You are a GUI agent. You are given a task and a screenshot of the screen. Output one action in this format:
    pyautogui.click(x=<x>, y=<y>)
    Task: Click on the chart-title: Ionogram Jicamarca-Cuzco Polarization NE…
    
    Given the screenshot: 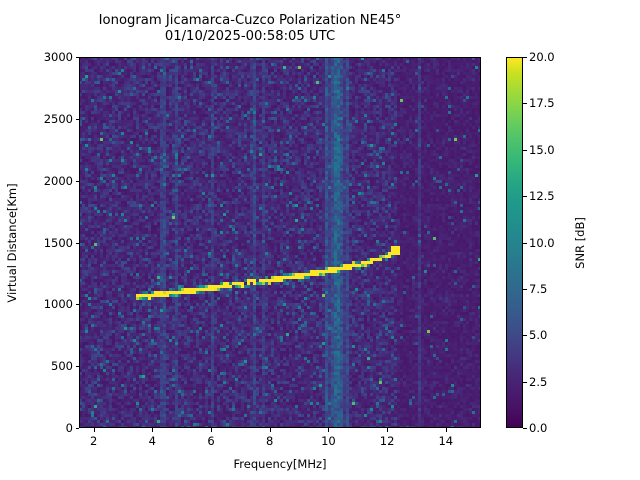 What is the action you would take?
    pyautogui.click(x=250, y=28)
    